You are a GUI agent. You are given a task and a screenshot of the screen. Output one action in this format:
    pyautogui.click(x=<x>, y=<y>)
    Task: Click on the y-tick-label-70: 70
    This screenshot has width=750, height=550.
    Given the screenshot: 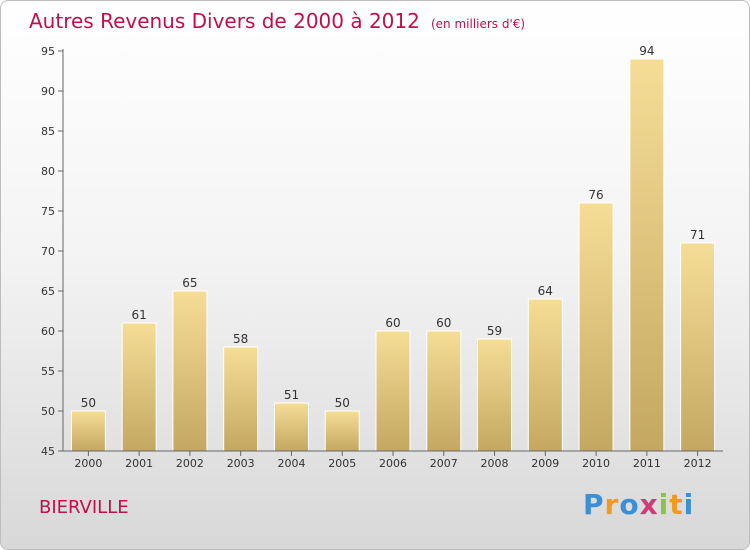 What is the action you would take?
    pyautogui.click(x=48, y=251)
    